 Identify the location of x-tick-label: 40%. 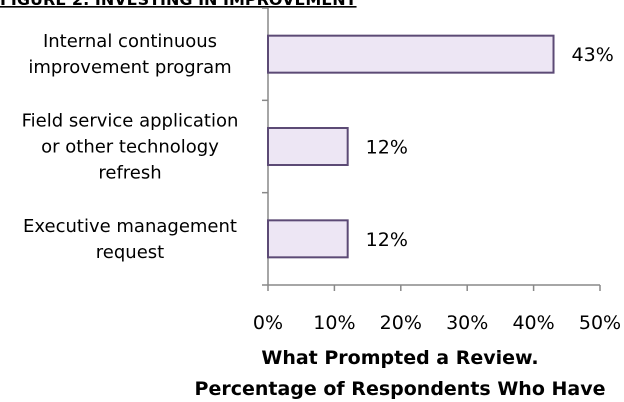
(533, 323).